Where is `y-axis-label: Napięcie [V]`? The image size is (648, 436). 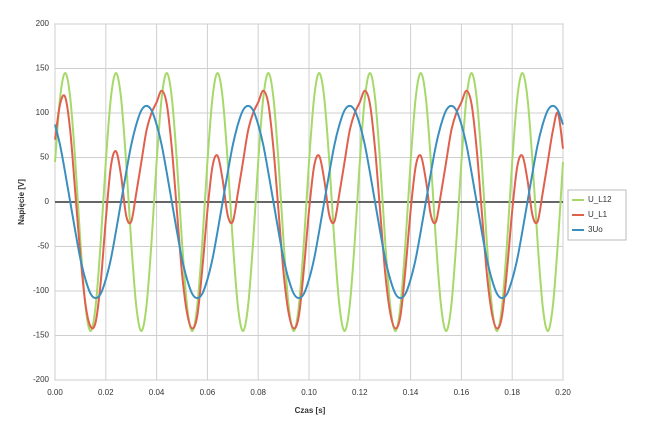 y-axis-label: Napięcie [V] is located at coordinates (21, 202).